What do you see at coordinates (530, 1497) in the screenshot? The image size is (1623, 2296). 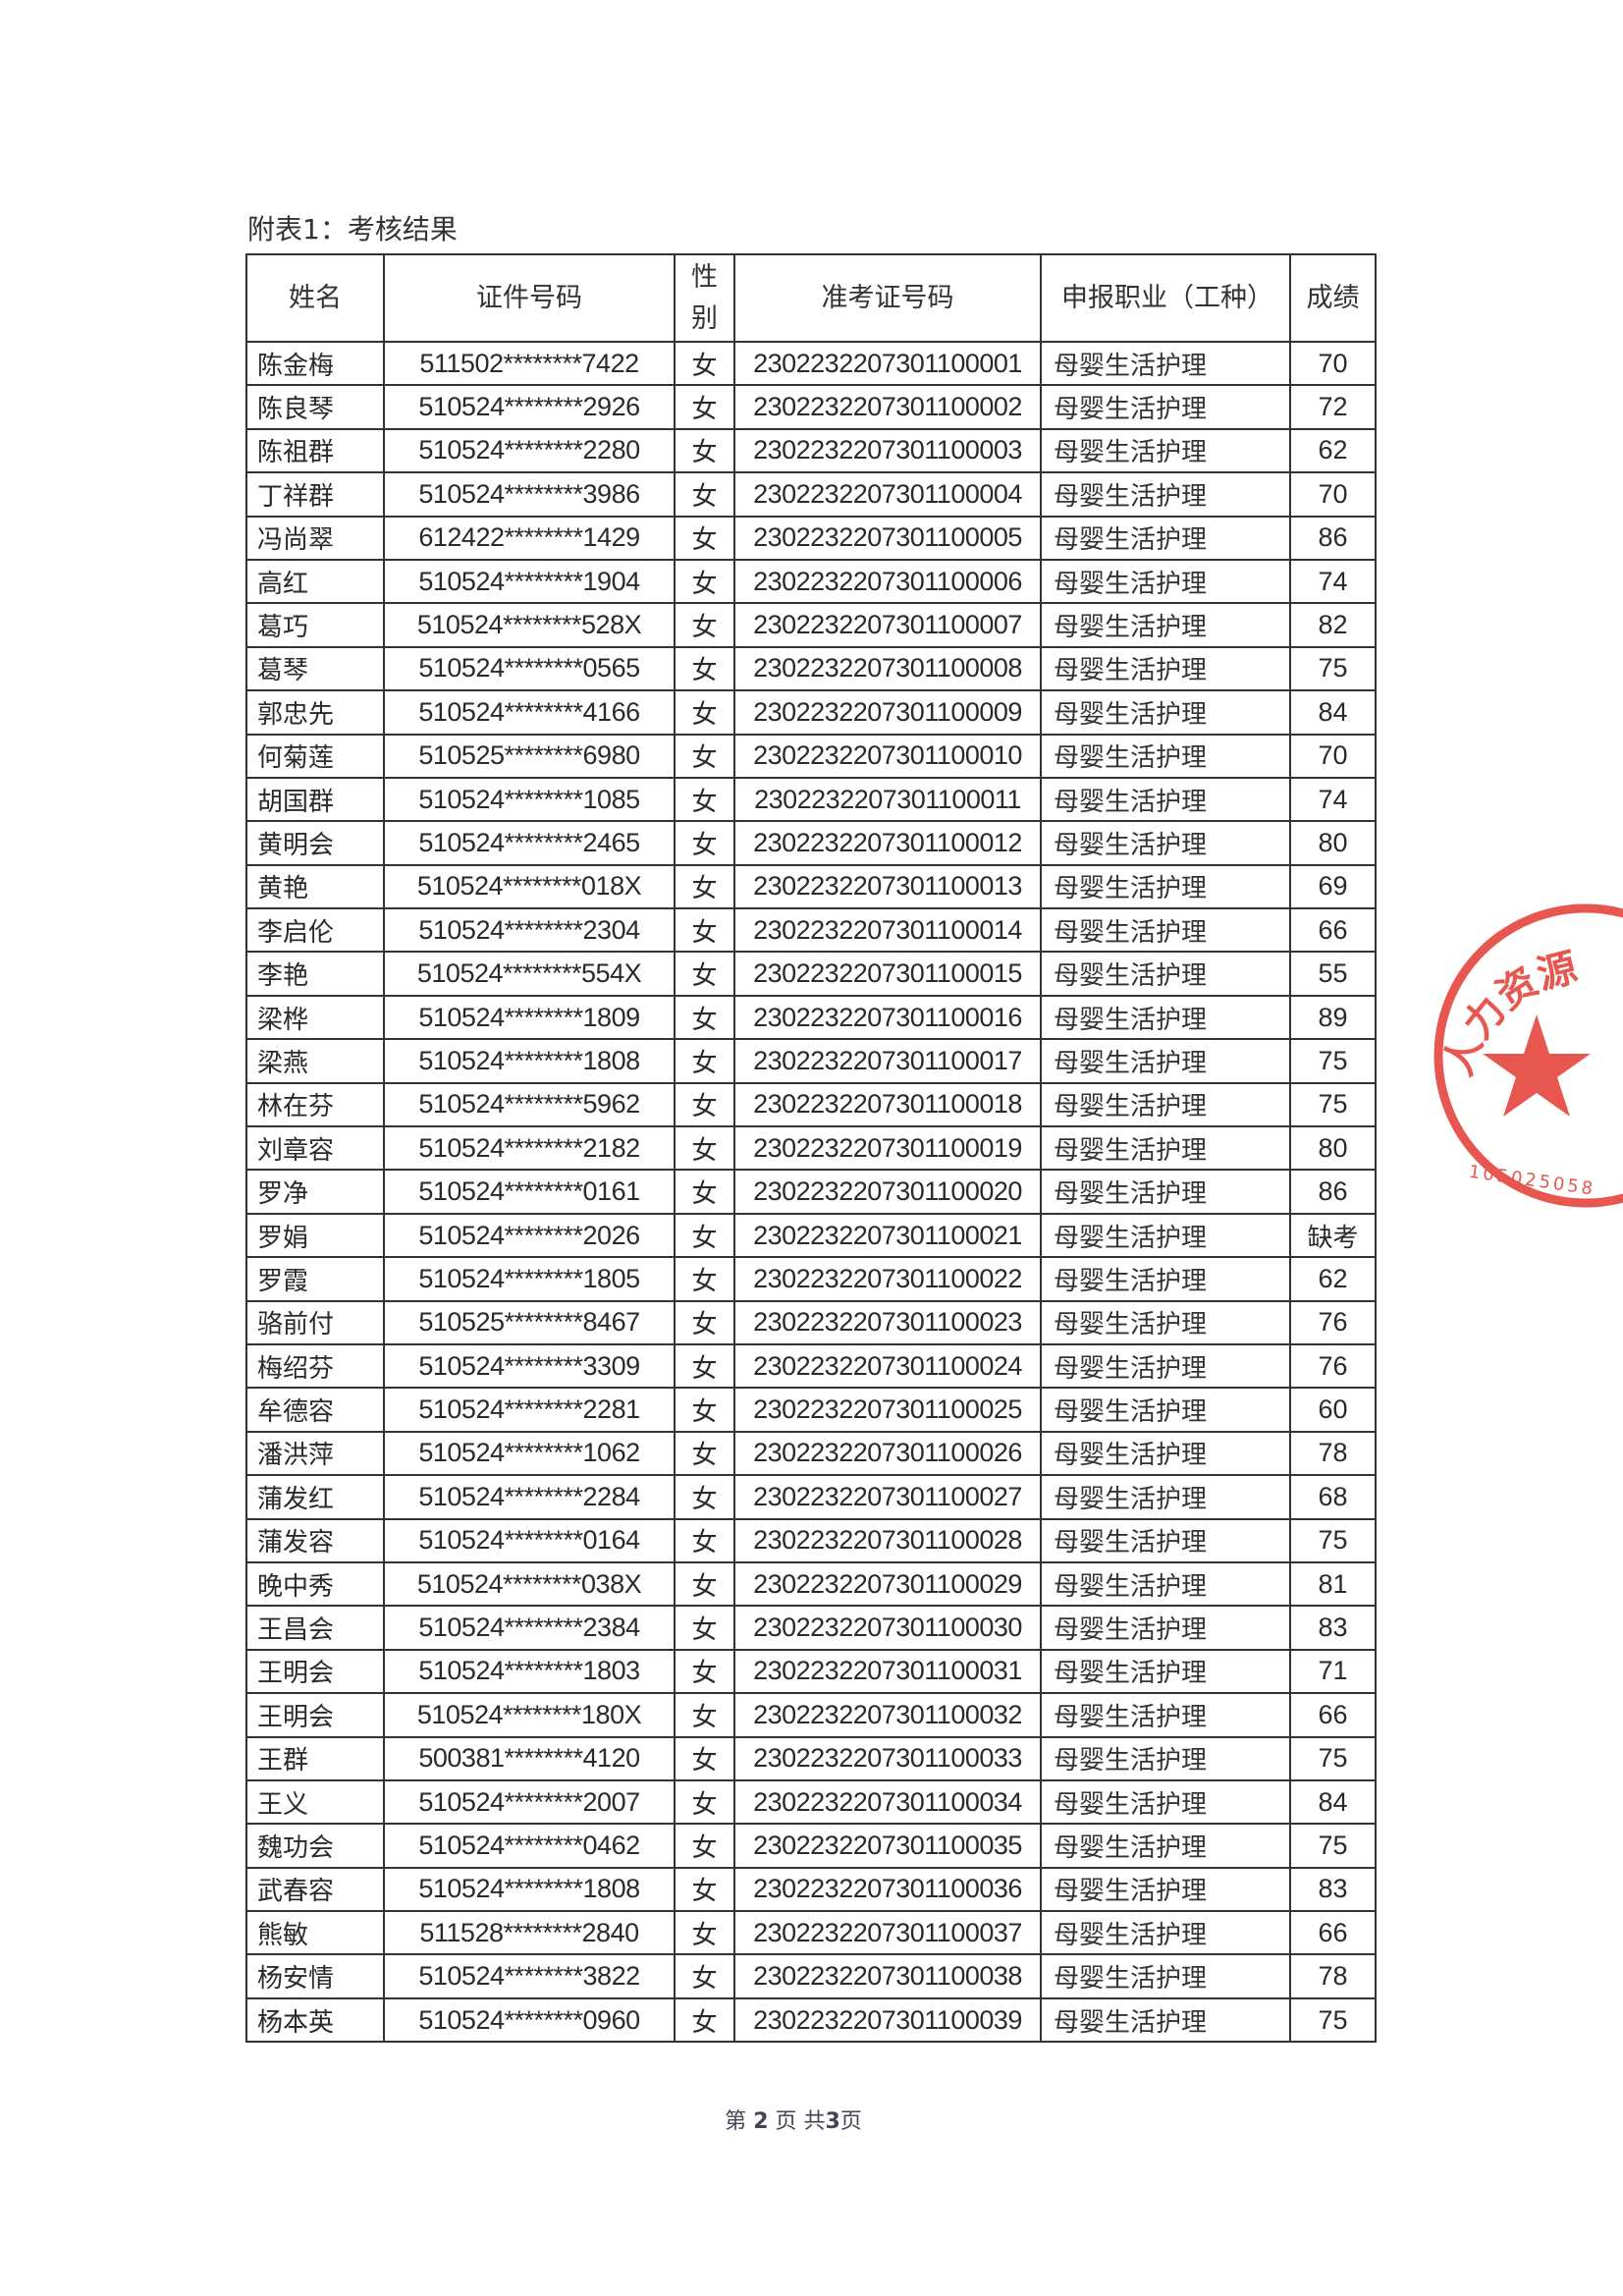 I see `cell-id-number: 510524********2284` at bounding box center [530, 1497].